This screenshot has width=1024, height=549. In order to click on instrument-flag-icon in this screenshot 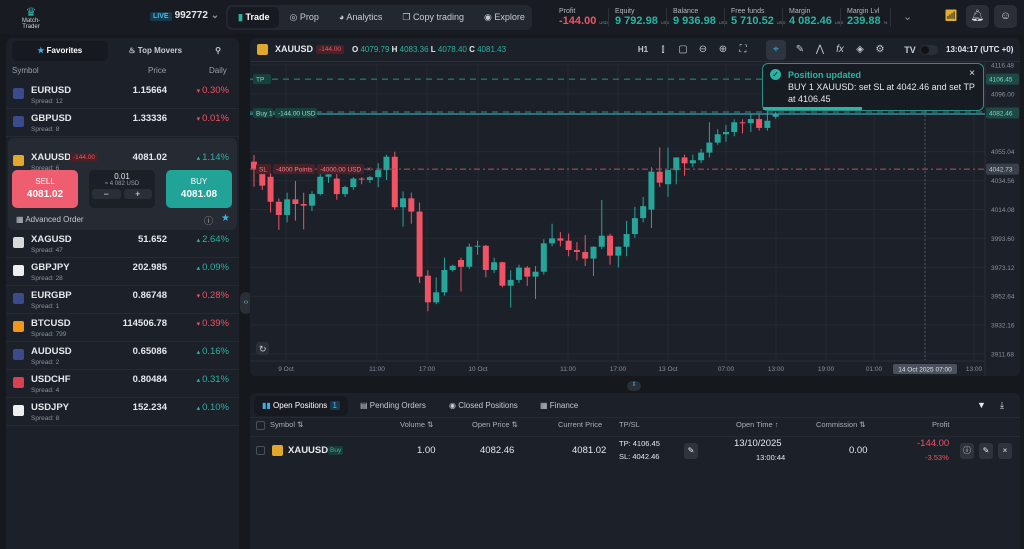, I will do `click(18, 410)`.